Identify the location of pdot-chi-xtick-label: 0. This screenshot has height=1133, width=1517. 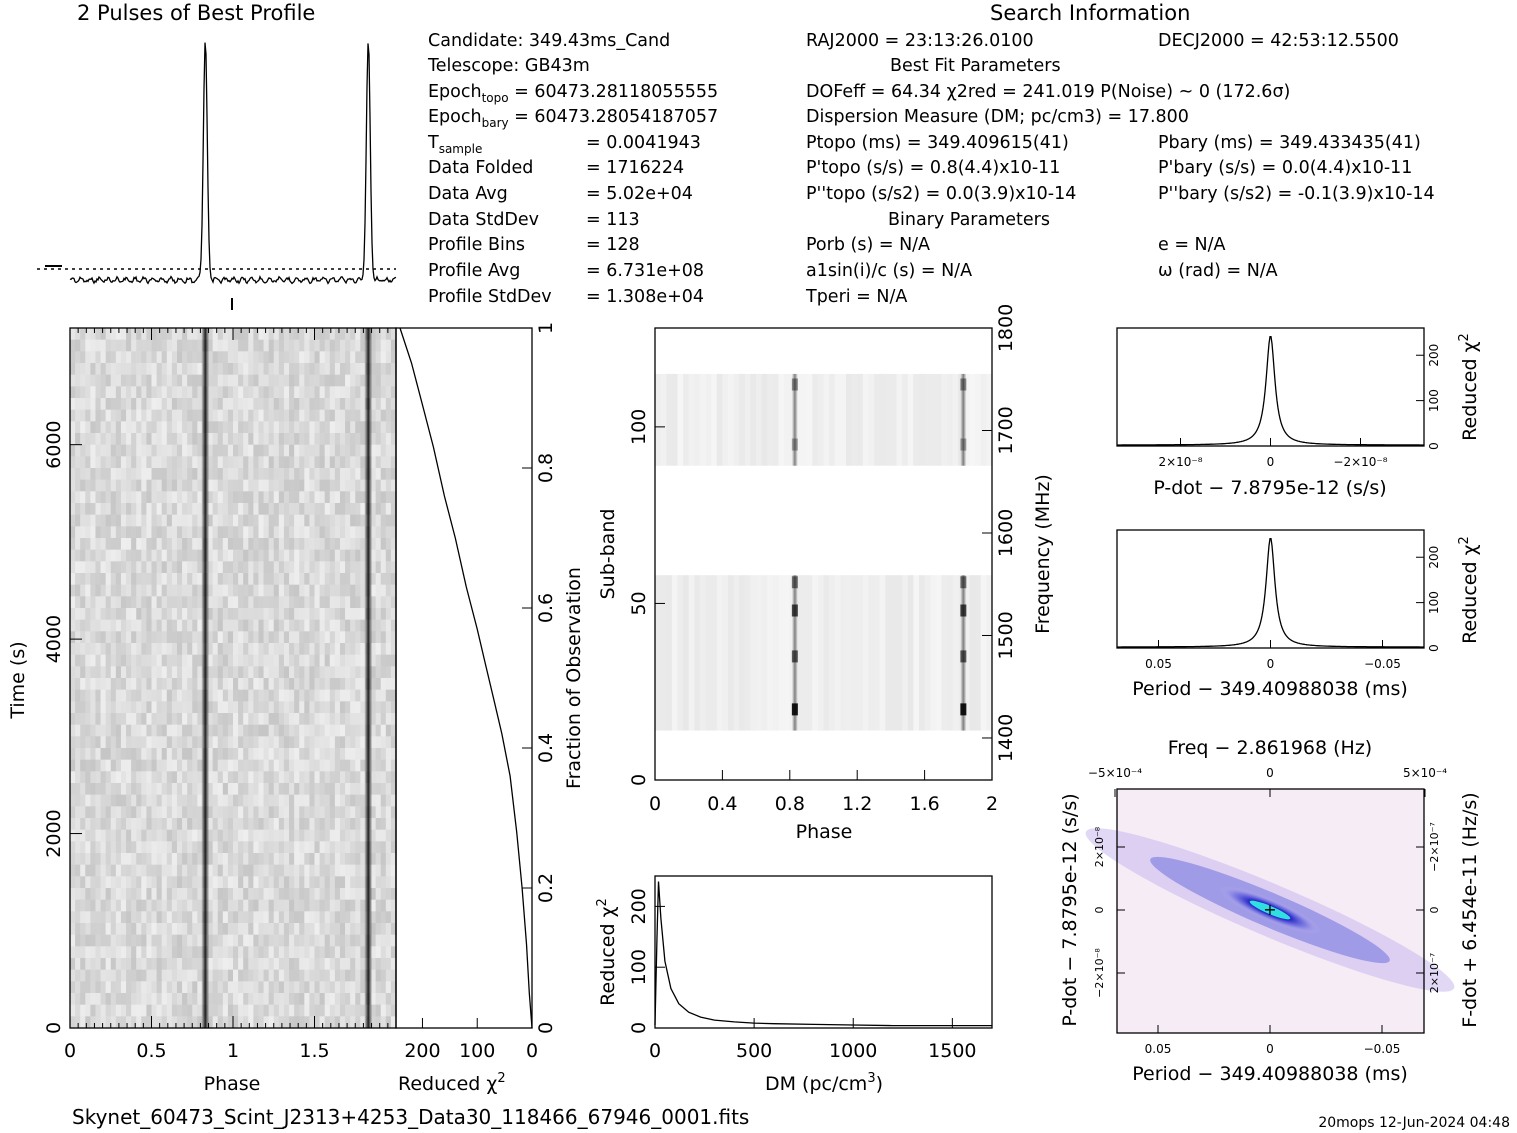
(1271, 462).